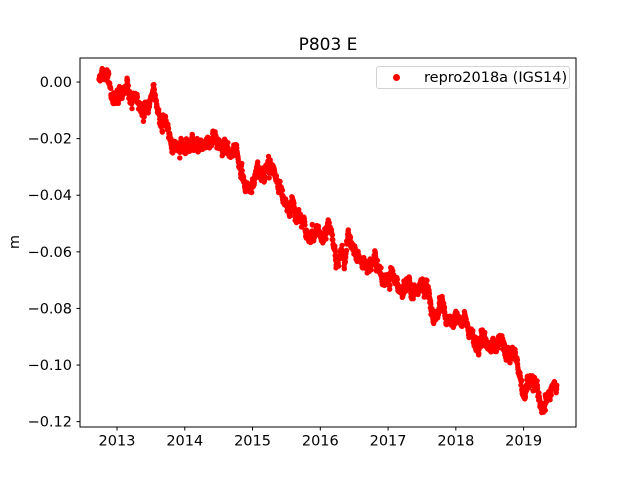 This screenshot has height=480, width=640. Describe the element at coordinates (56, 83) in the screenshot. I see `y-tick-label: 0.00` at that location.